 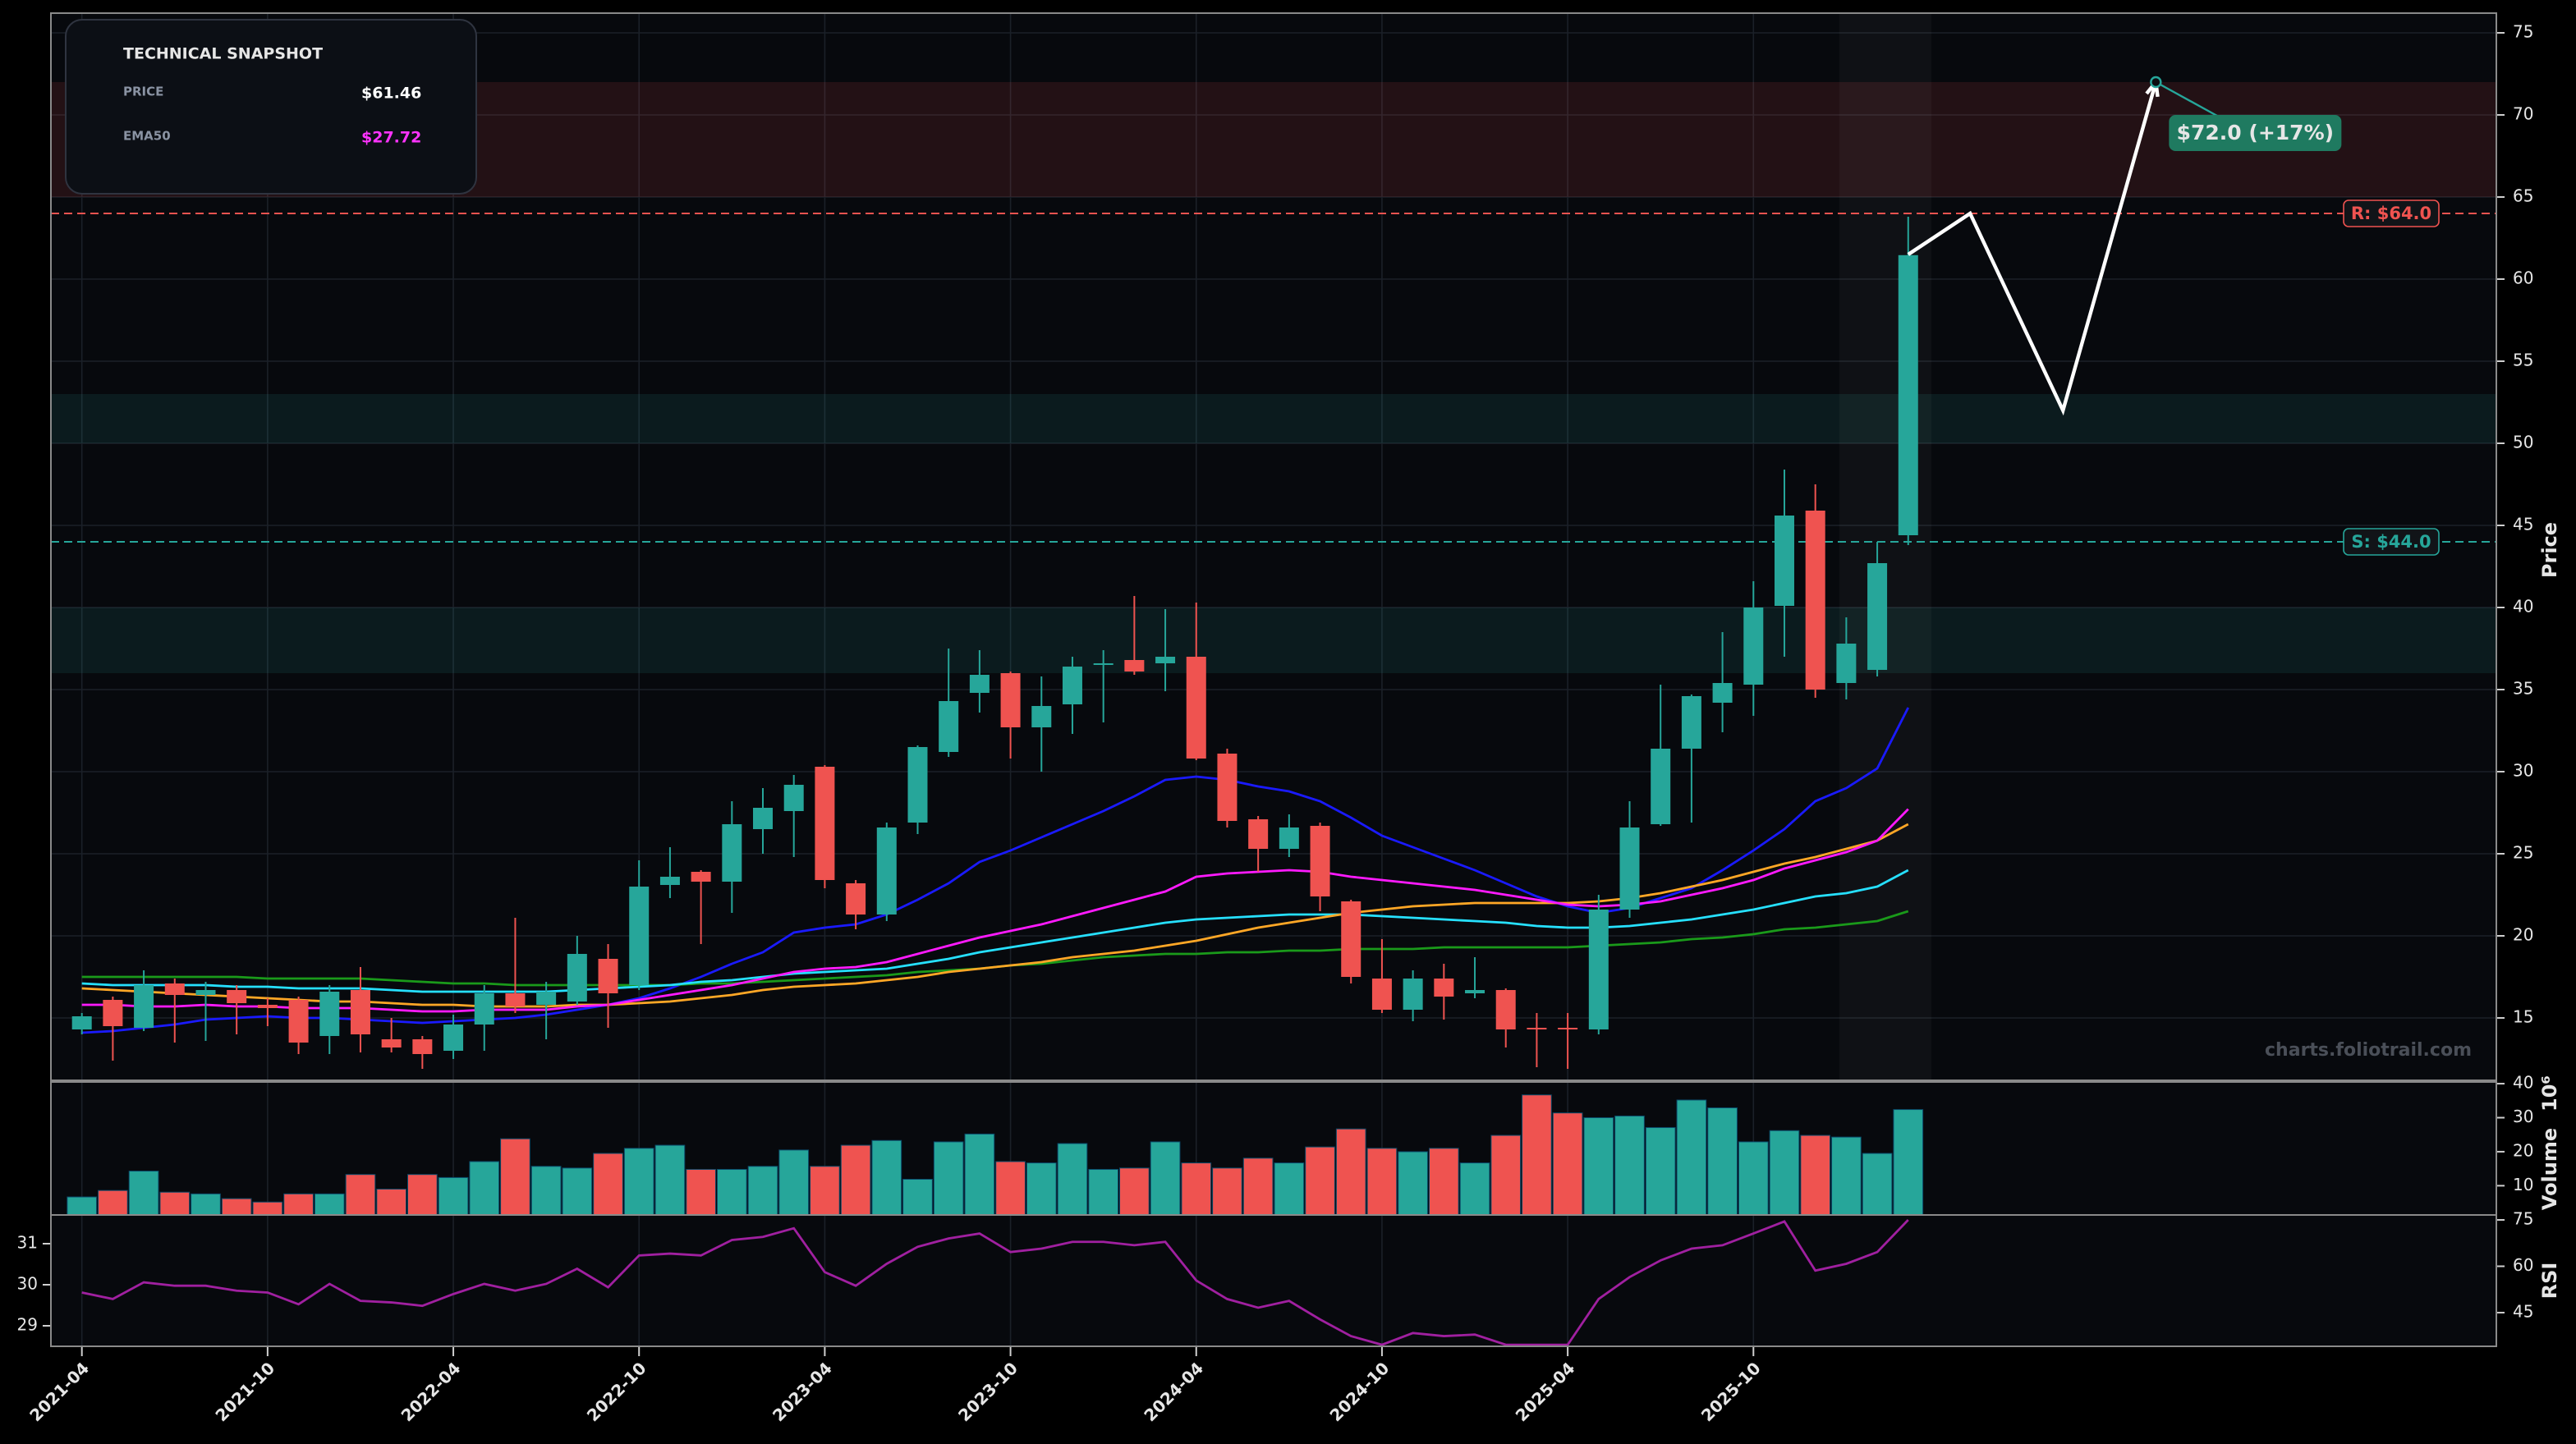 I want to click on level-label: S: $44.0, so click(x=2391, y=542).